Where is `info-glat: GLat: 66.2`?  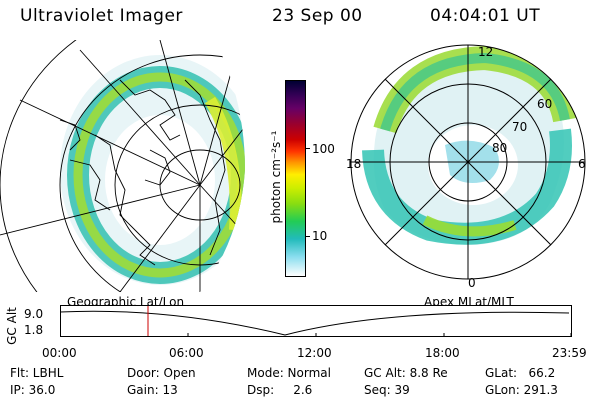 info-glat: GLat: 66.2 is located at coordinates (520, 373).